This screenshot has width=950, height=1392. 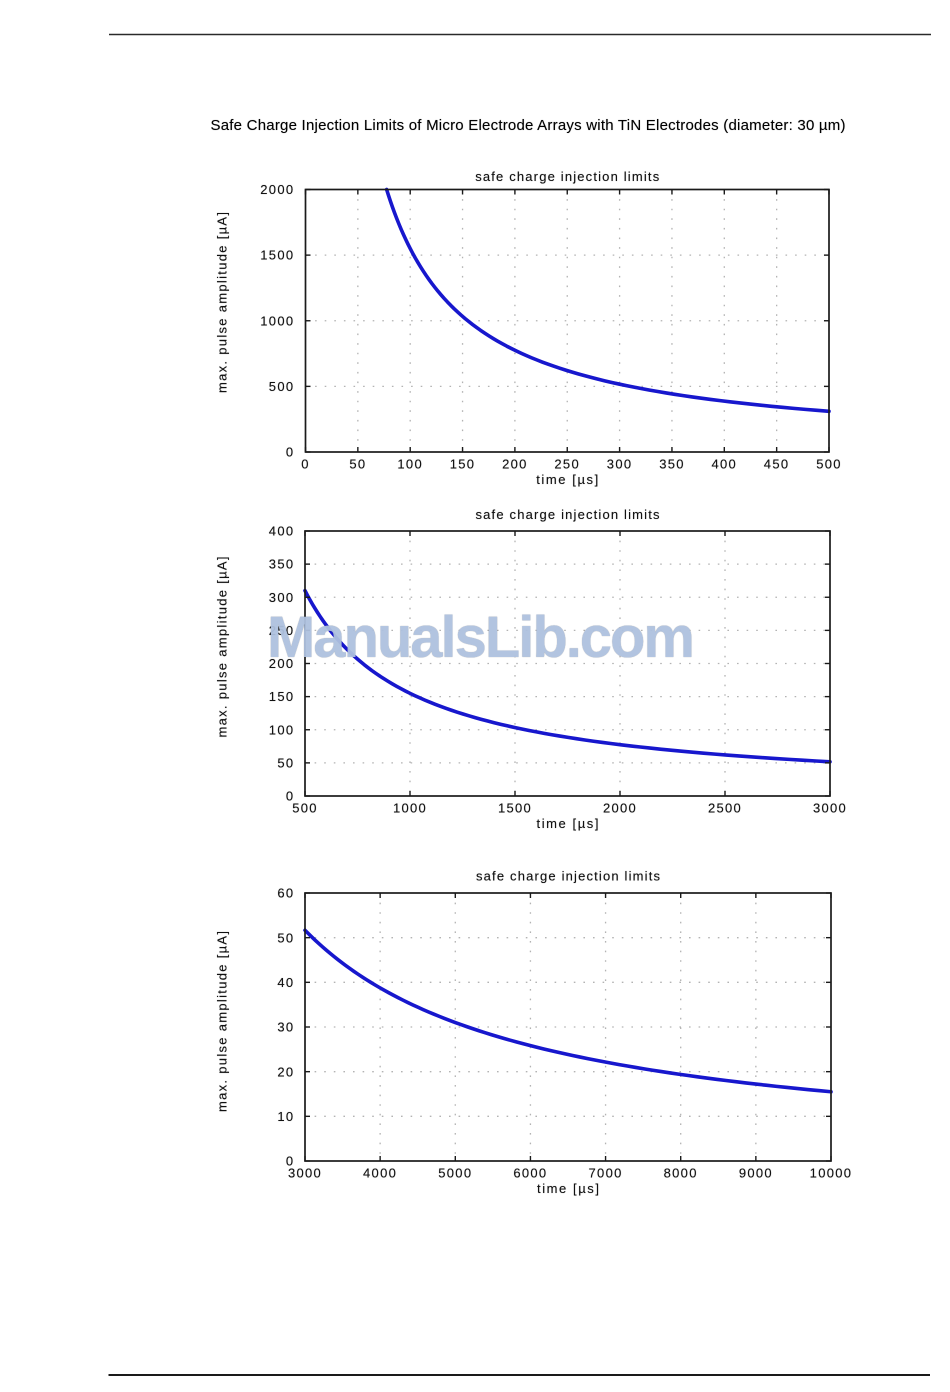 What do you see at coordinates (380, 1173) in the screenshot?
I see `svg-text: 4000` at bounding box center [380, 1173].